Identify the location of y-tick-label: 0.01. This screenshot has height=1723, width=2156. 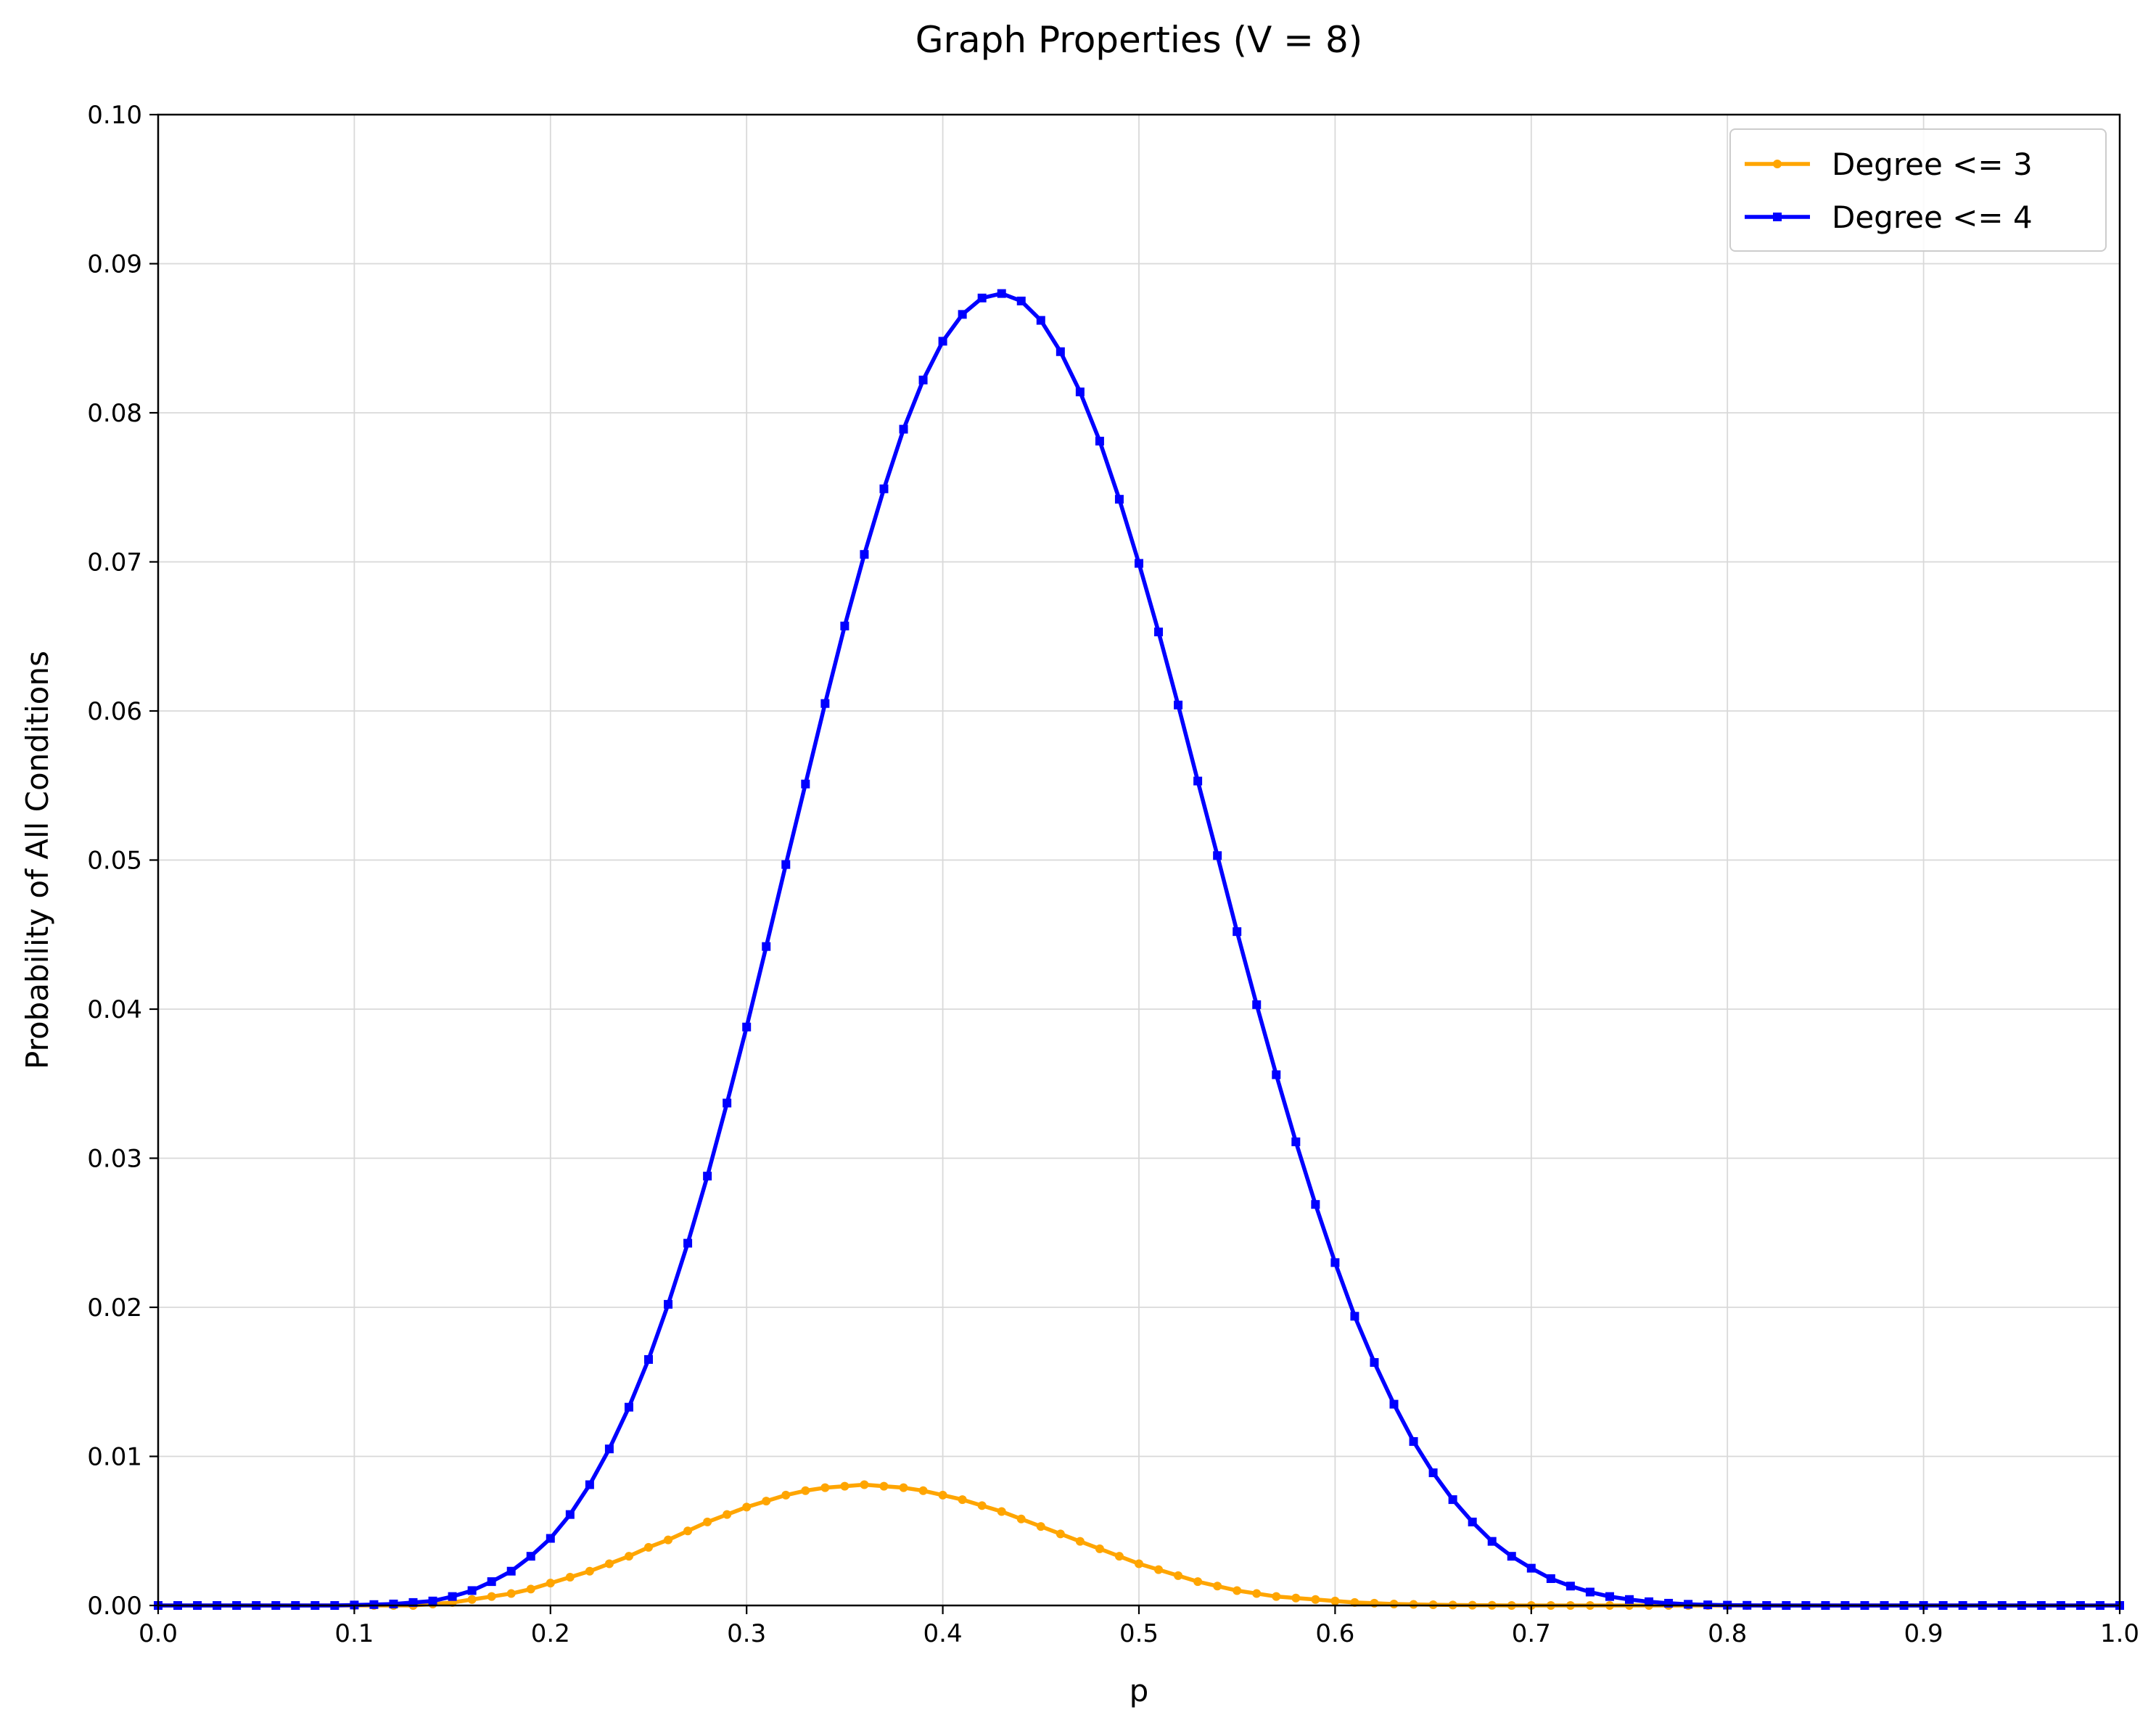
(114, 1457).